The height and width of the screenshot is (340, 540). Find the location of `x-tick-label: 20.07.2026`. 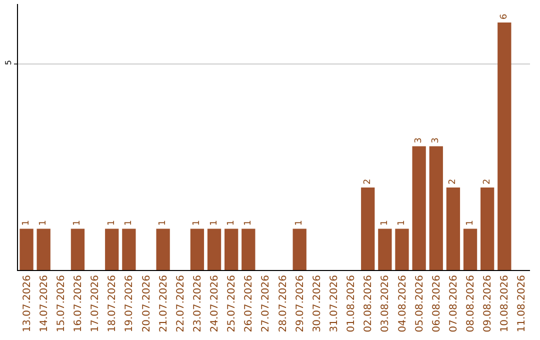

x-tick-label: 20.07.2026 is located at coordinates (146, 303).